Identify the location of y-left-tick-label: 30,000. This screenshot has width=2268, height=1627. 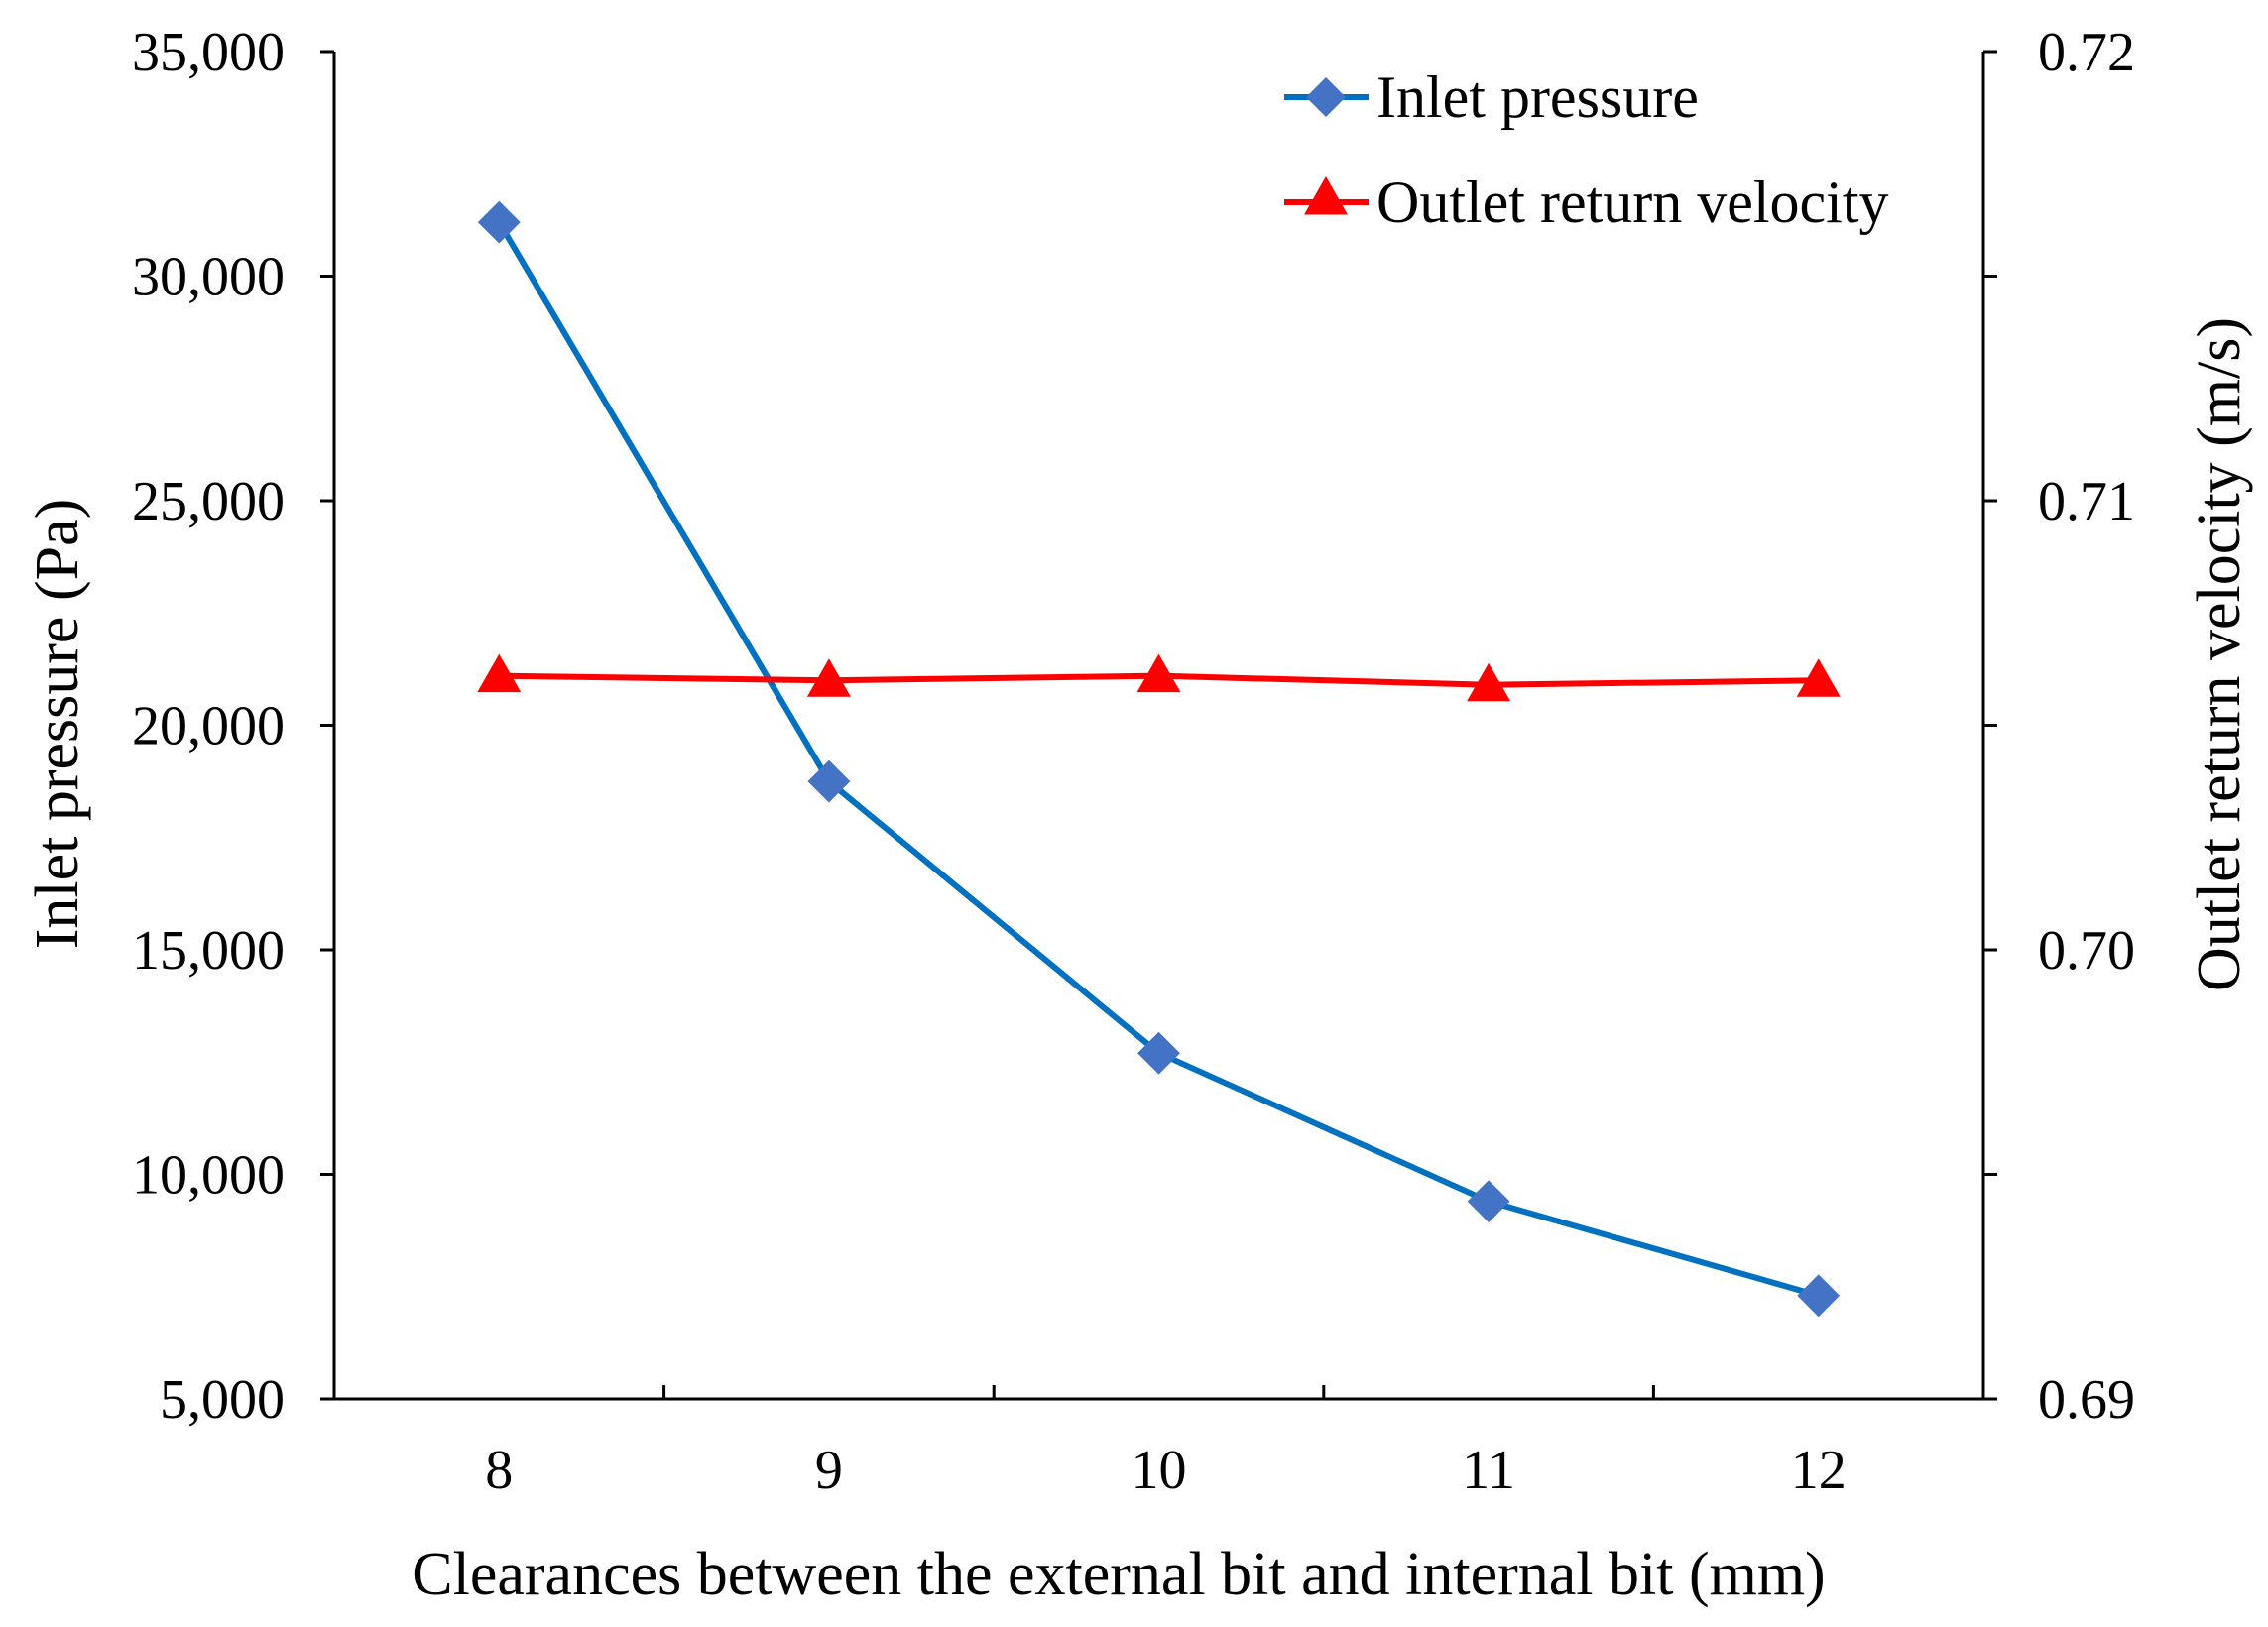
(208, 277).